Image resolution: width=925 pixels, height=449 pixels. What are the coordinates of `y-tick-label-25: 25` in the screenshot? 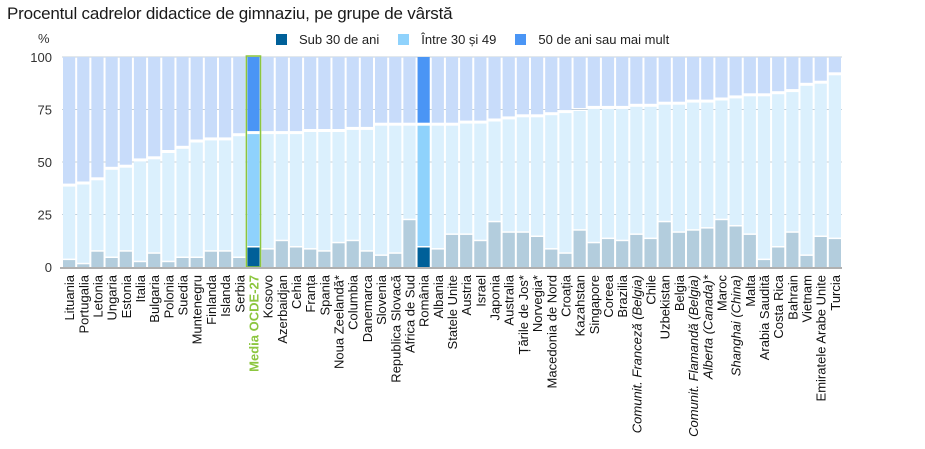 It's located at (45, 215).